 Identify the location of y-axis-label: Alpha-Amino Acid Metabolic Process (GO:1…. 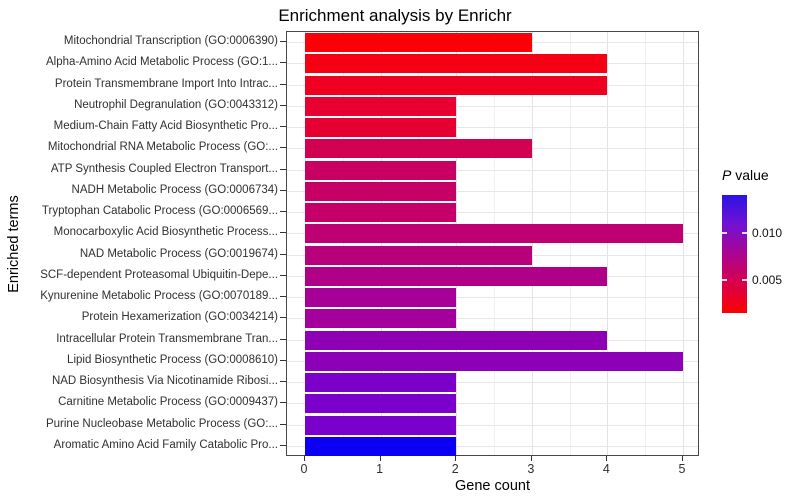
(161, 62).